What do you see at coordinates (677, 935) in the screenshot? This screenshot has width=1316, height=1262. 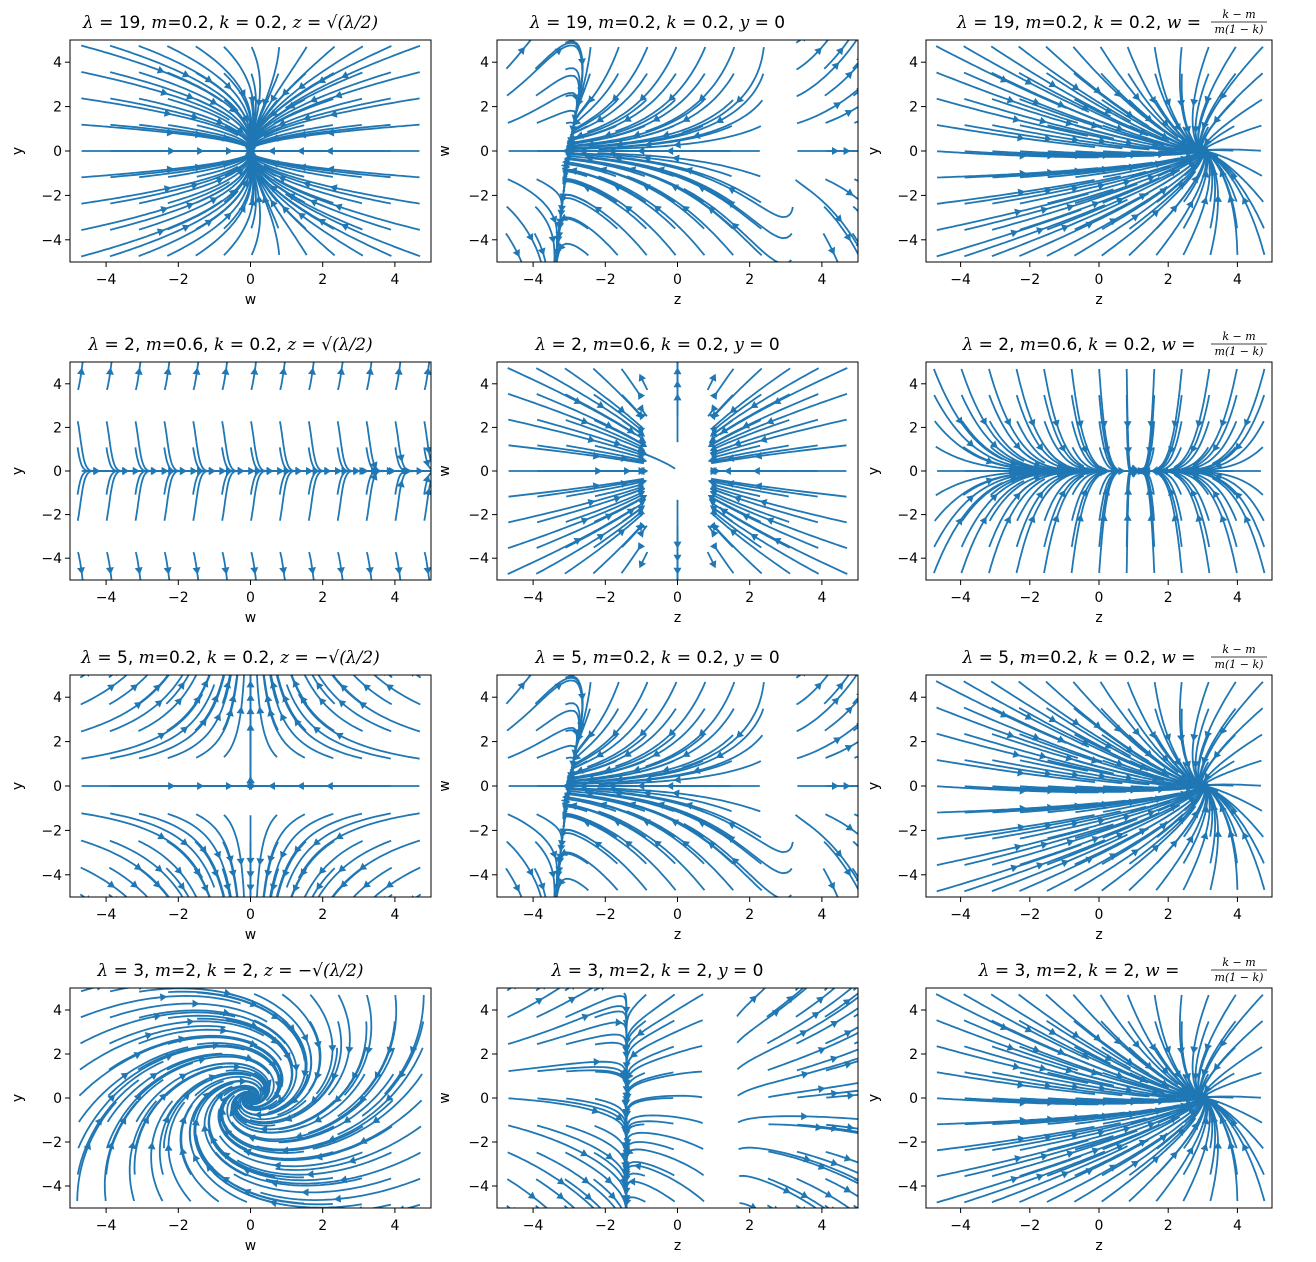 I see `x-axis-label: z` at bounding box center [677, 935].